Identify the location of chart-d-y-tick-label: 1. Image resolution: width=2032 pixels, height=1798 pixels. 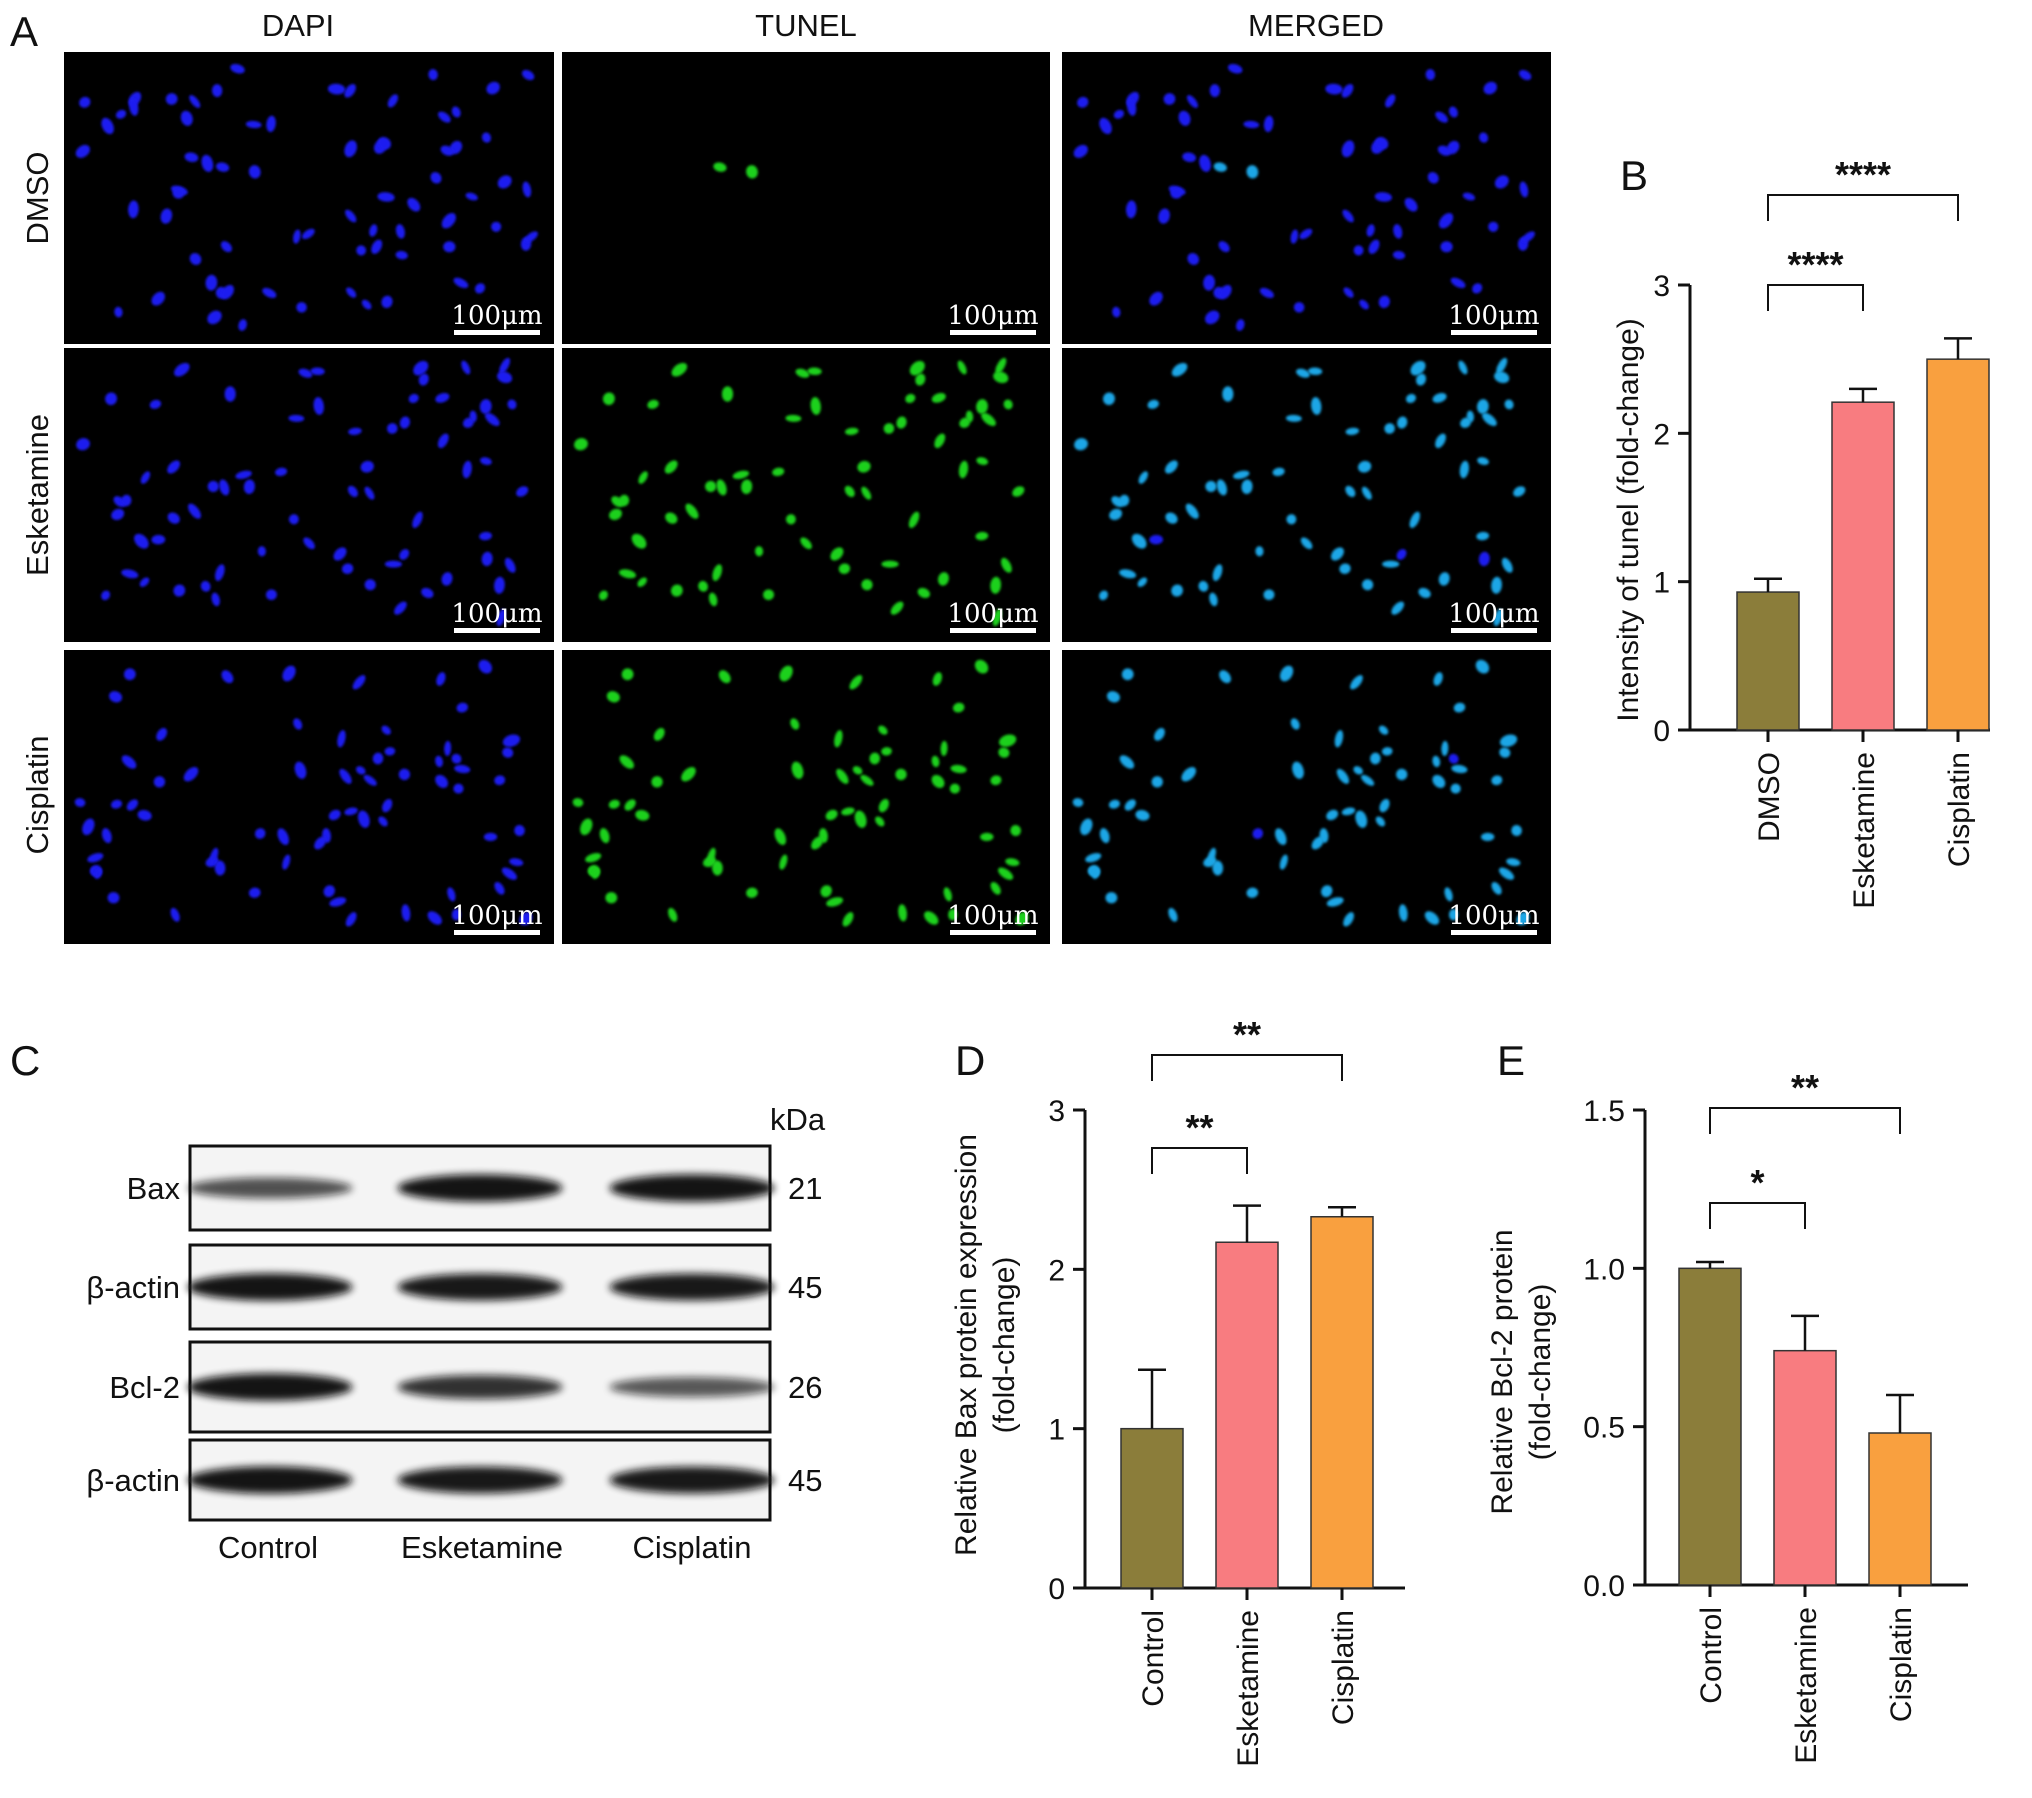
(1056, 1430).